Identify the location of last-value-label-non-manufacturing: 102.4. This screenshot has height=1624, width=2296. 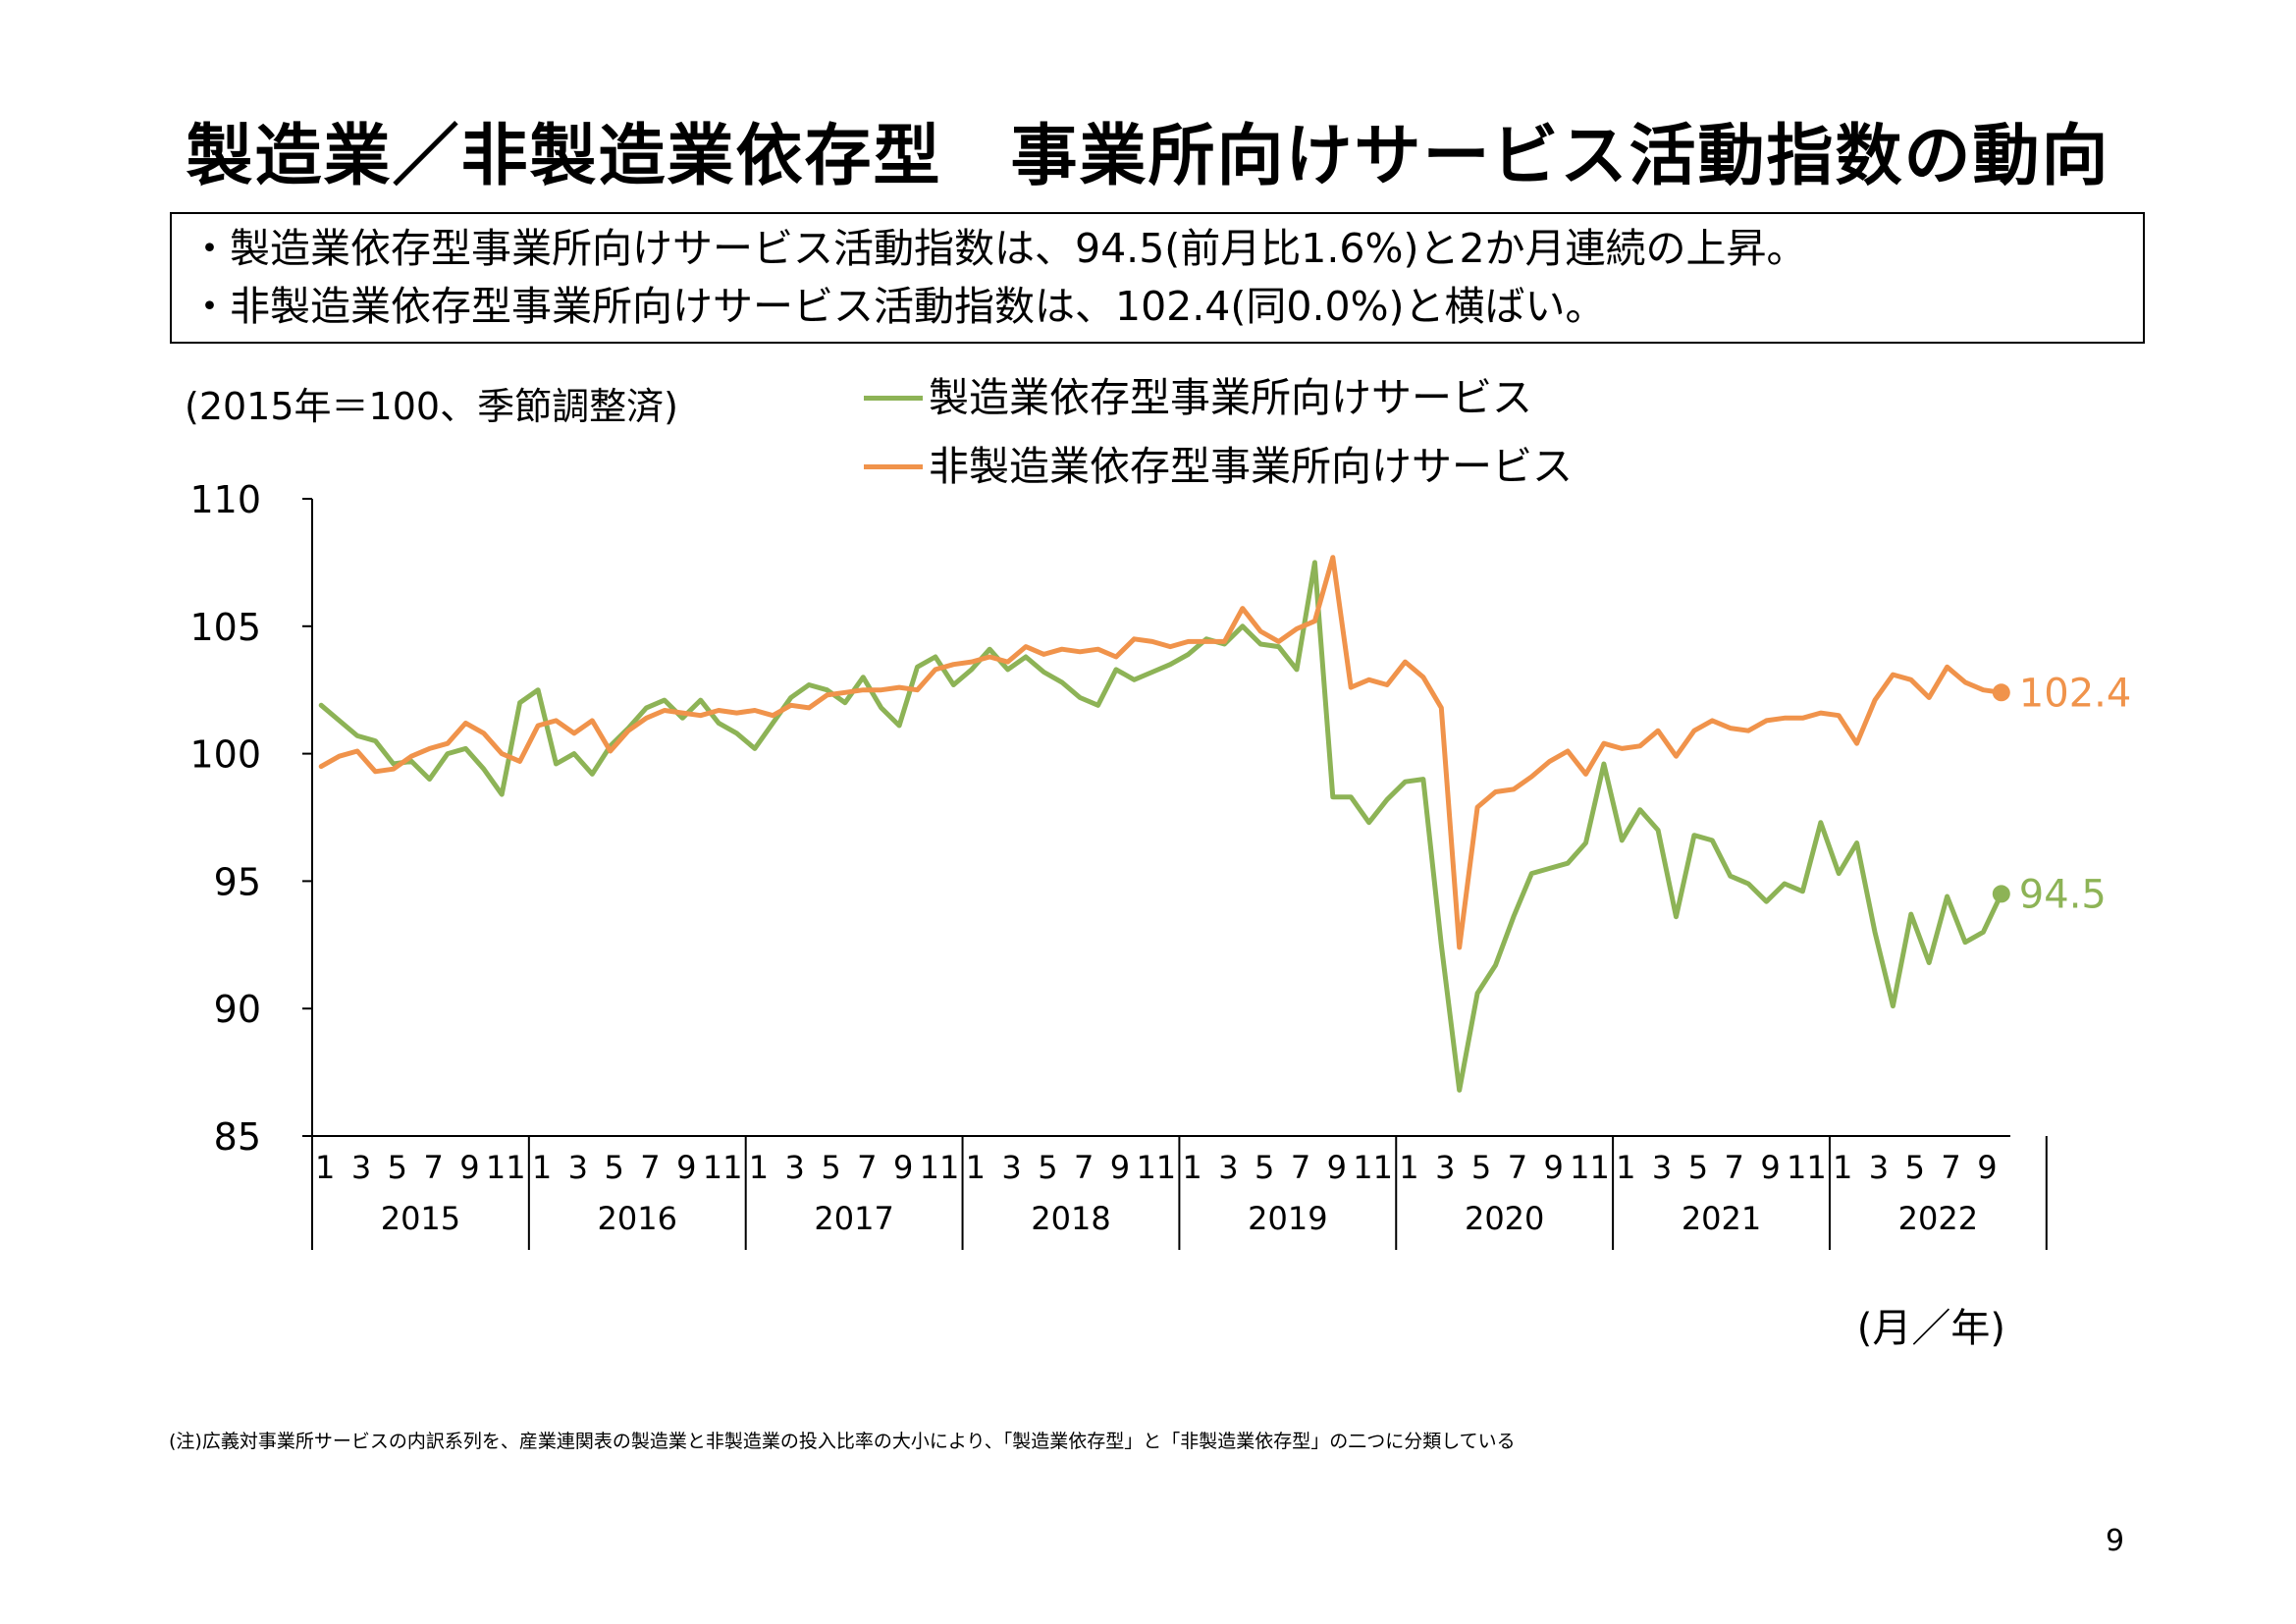
(2075, 693).